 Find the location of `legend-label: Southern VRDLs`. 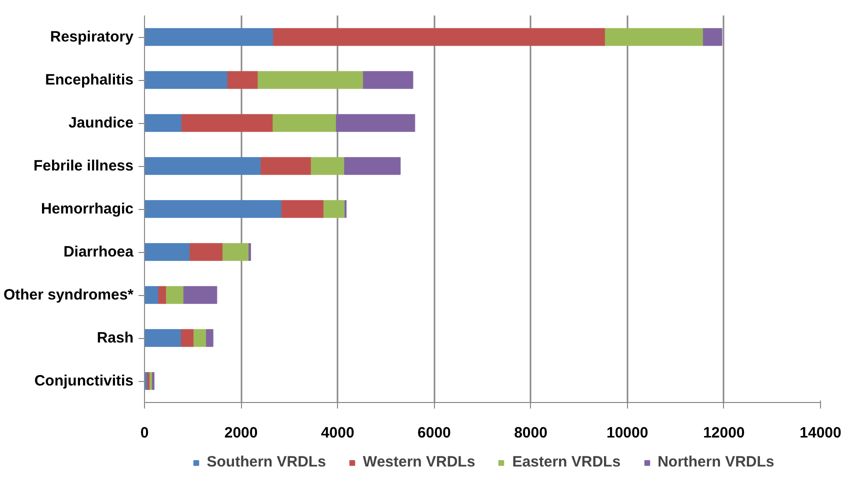

legend-label: Southern VRDLs is located at coordinates (266, 462).